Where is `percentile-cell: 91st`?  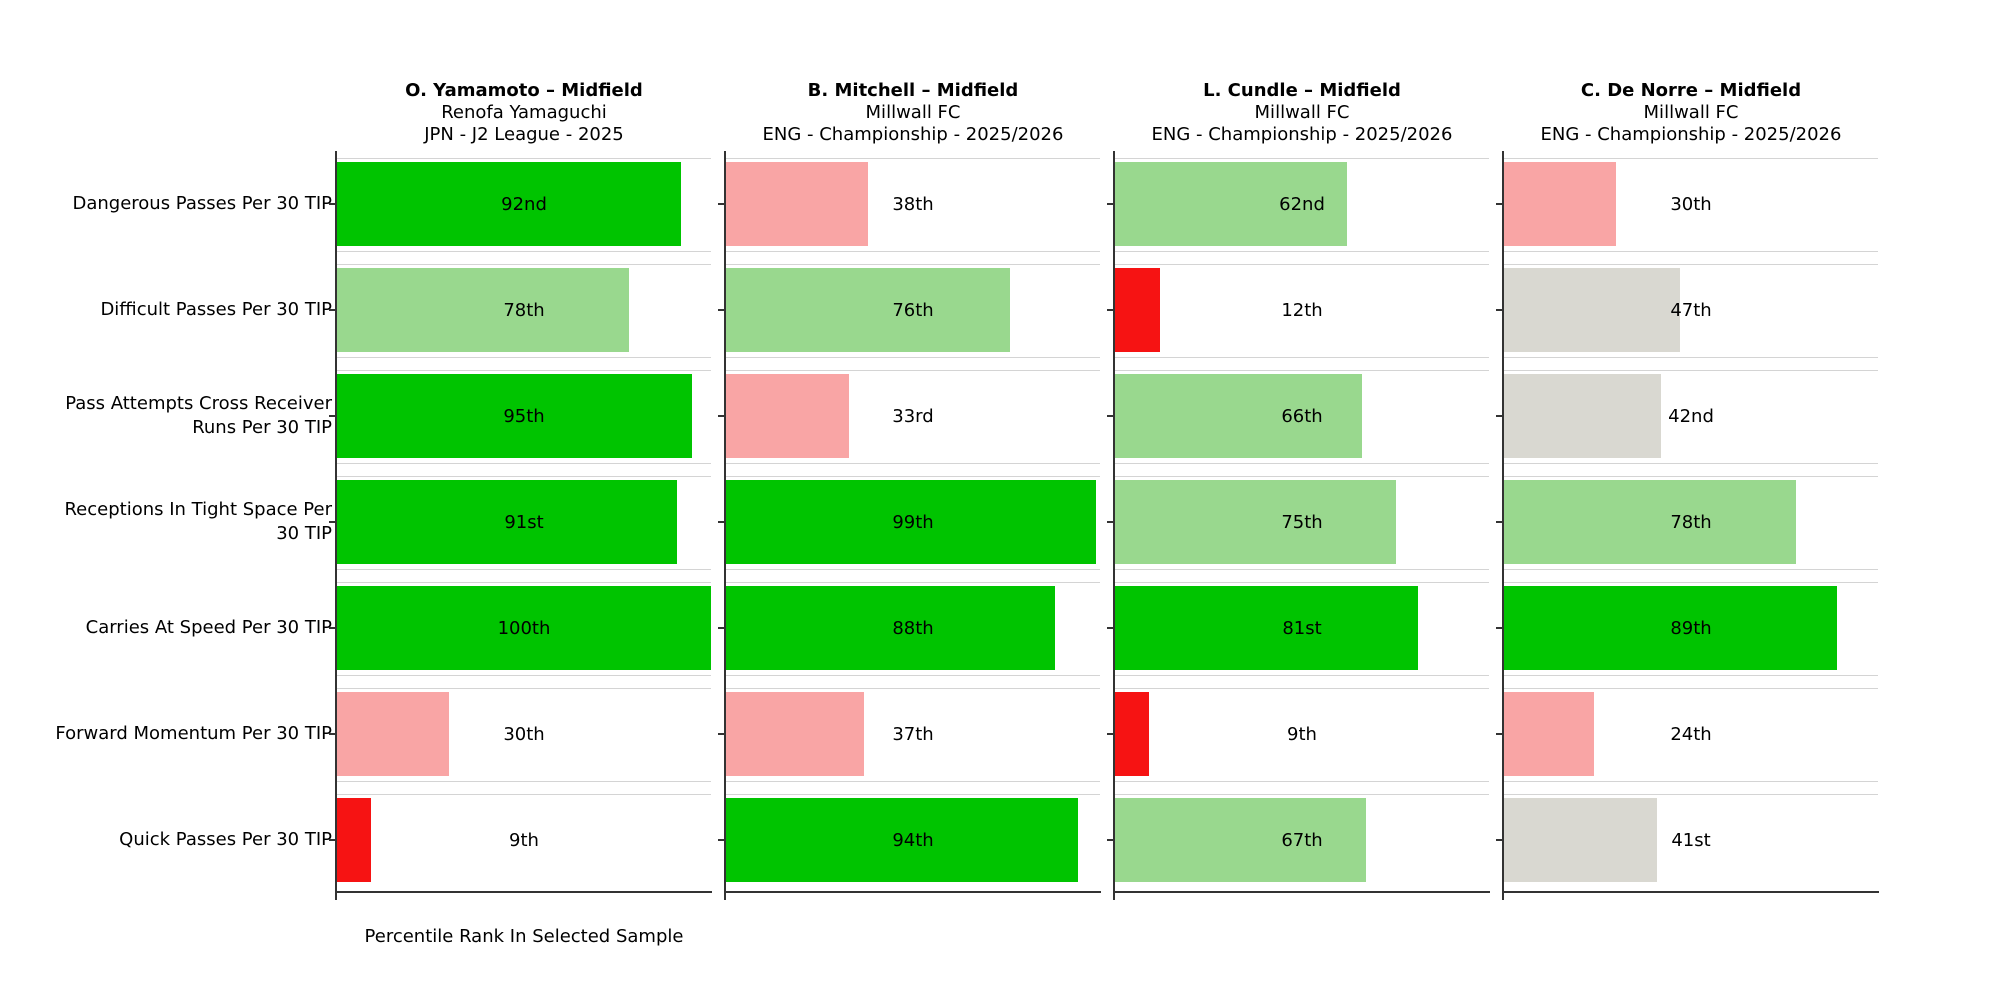
percentile-cell: 91st is located at coordinates (520, 522).